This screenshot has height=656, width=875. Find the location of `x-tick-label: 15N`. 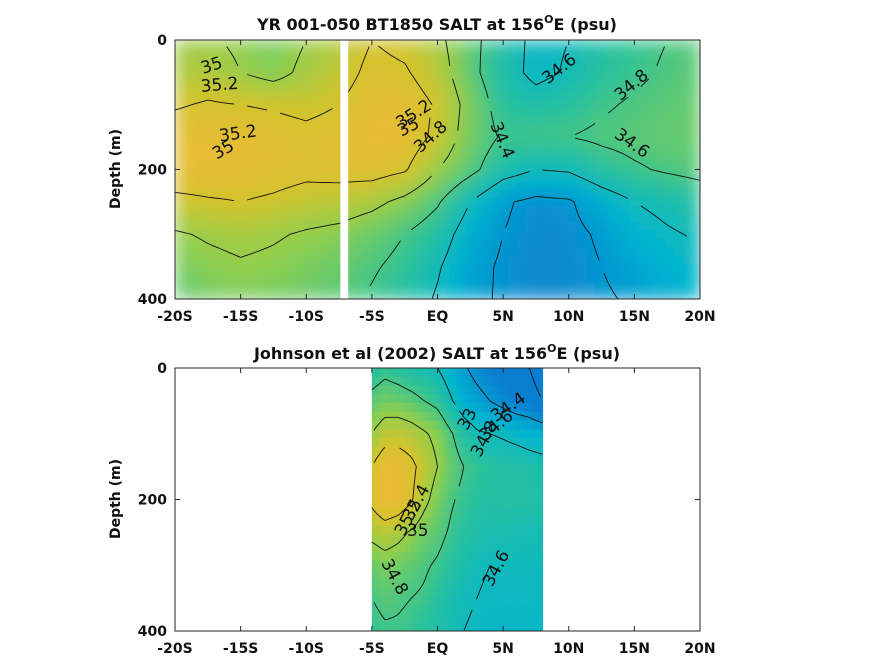

x-tick-label: 15N is located at coordinates (634, 317).